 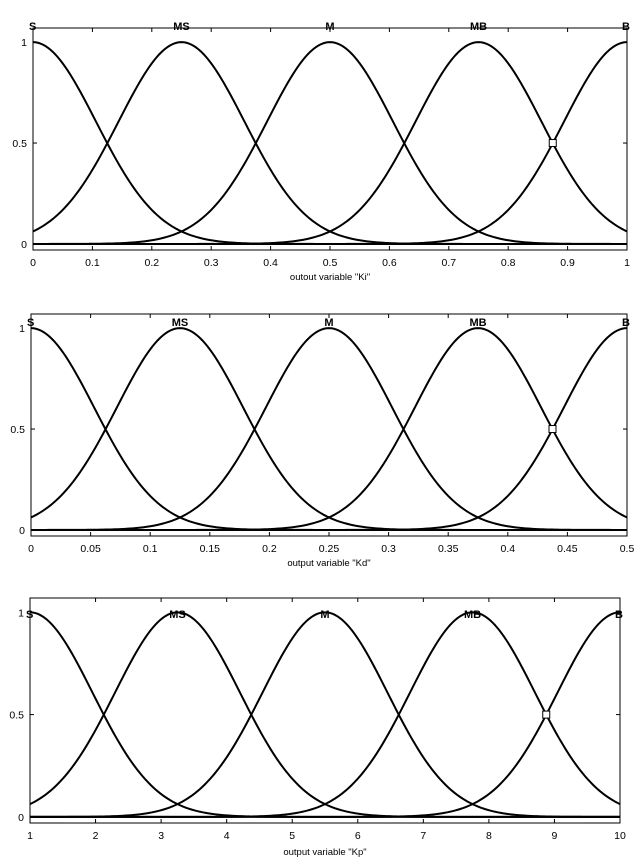 What do you see at coordinates (292, 836) in the screenshot?
I see `x-tick-label: 5` at bounding box center [292, 836].